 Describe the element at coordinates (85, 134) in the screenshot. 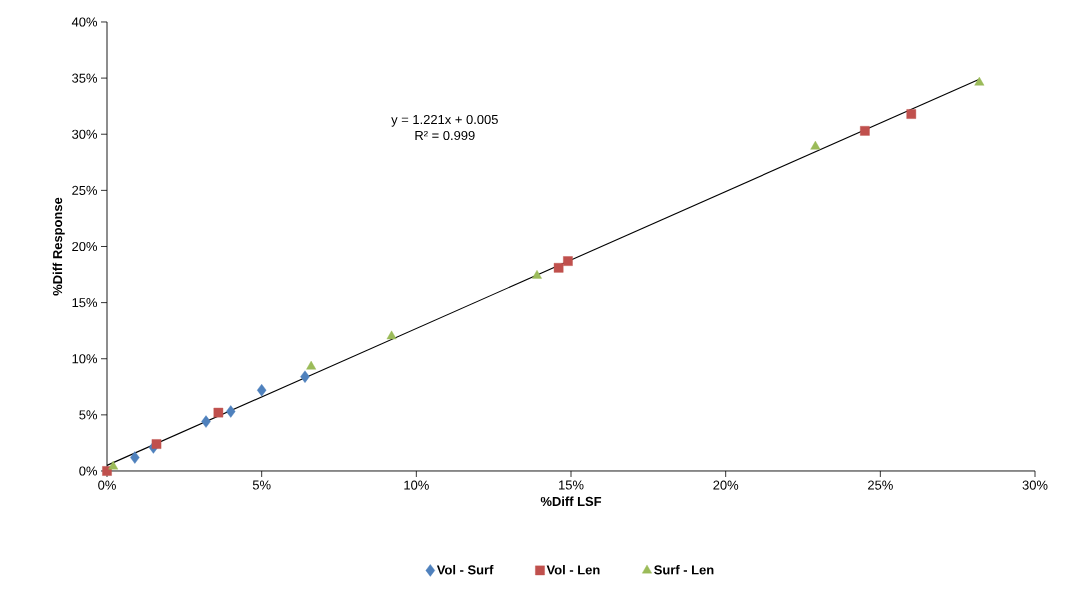

I see `y-tick-label: 30%` at that location.